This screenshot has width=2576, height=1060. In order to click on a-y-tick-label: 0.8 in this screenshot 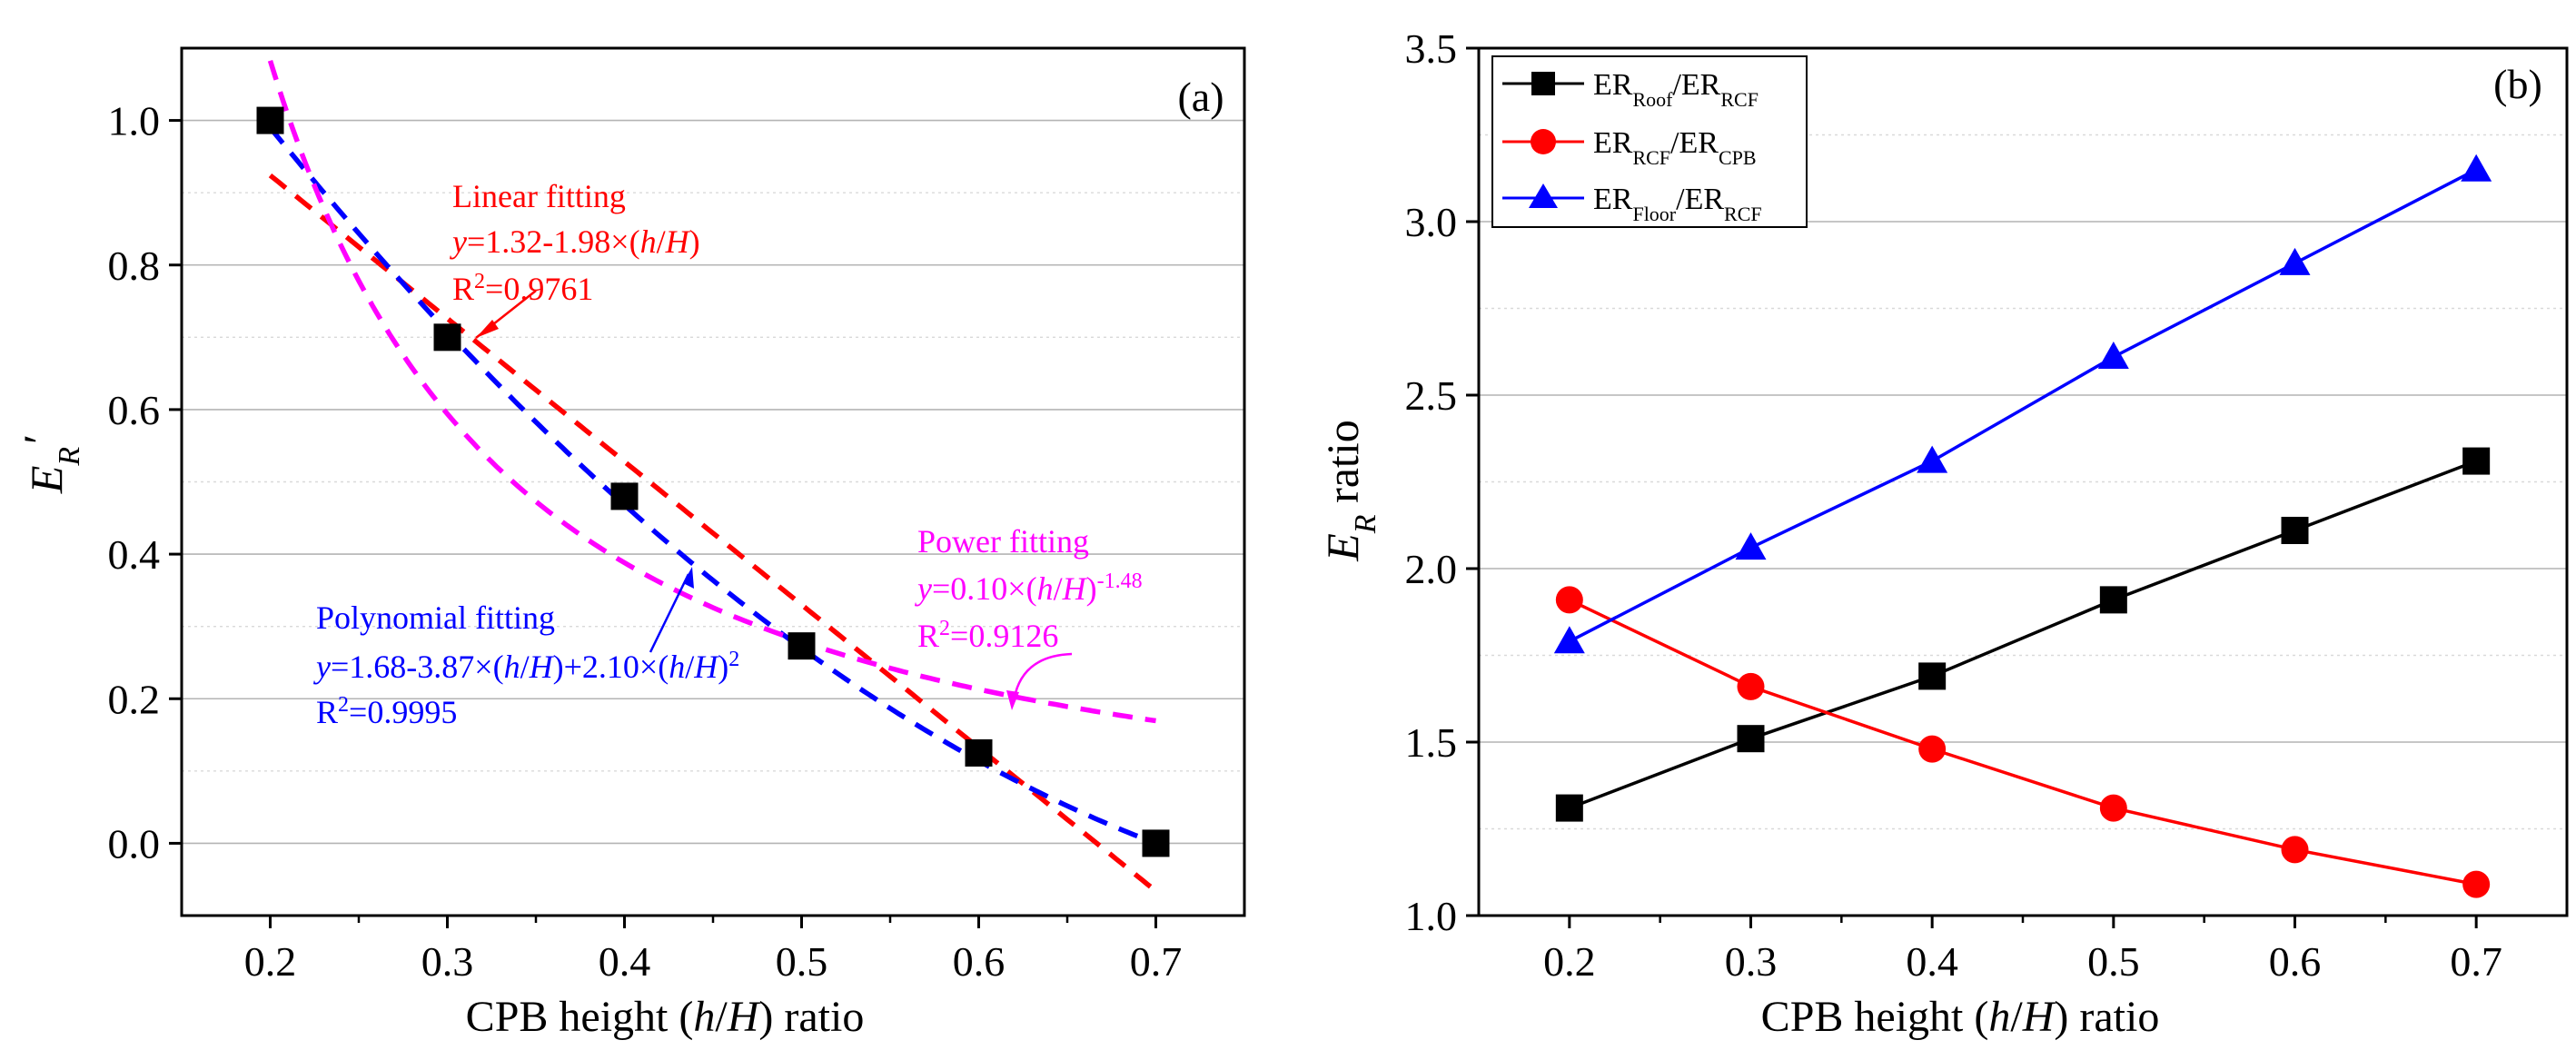, I will do `click(134, 266)`.